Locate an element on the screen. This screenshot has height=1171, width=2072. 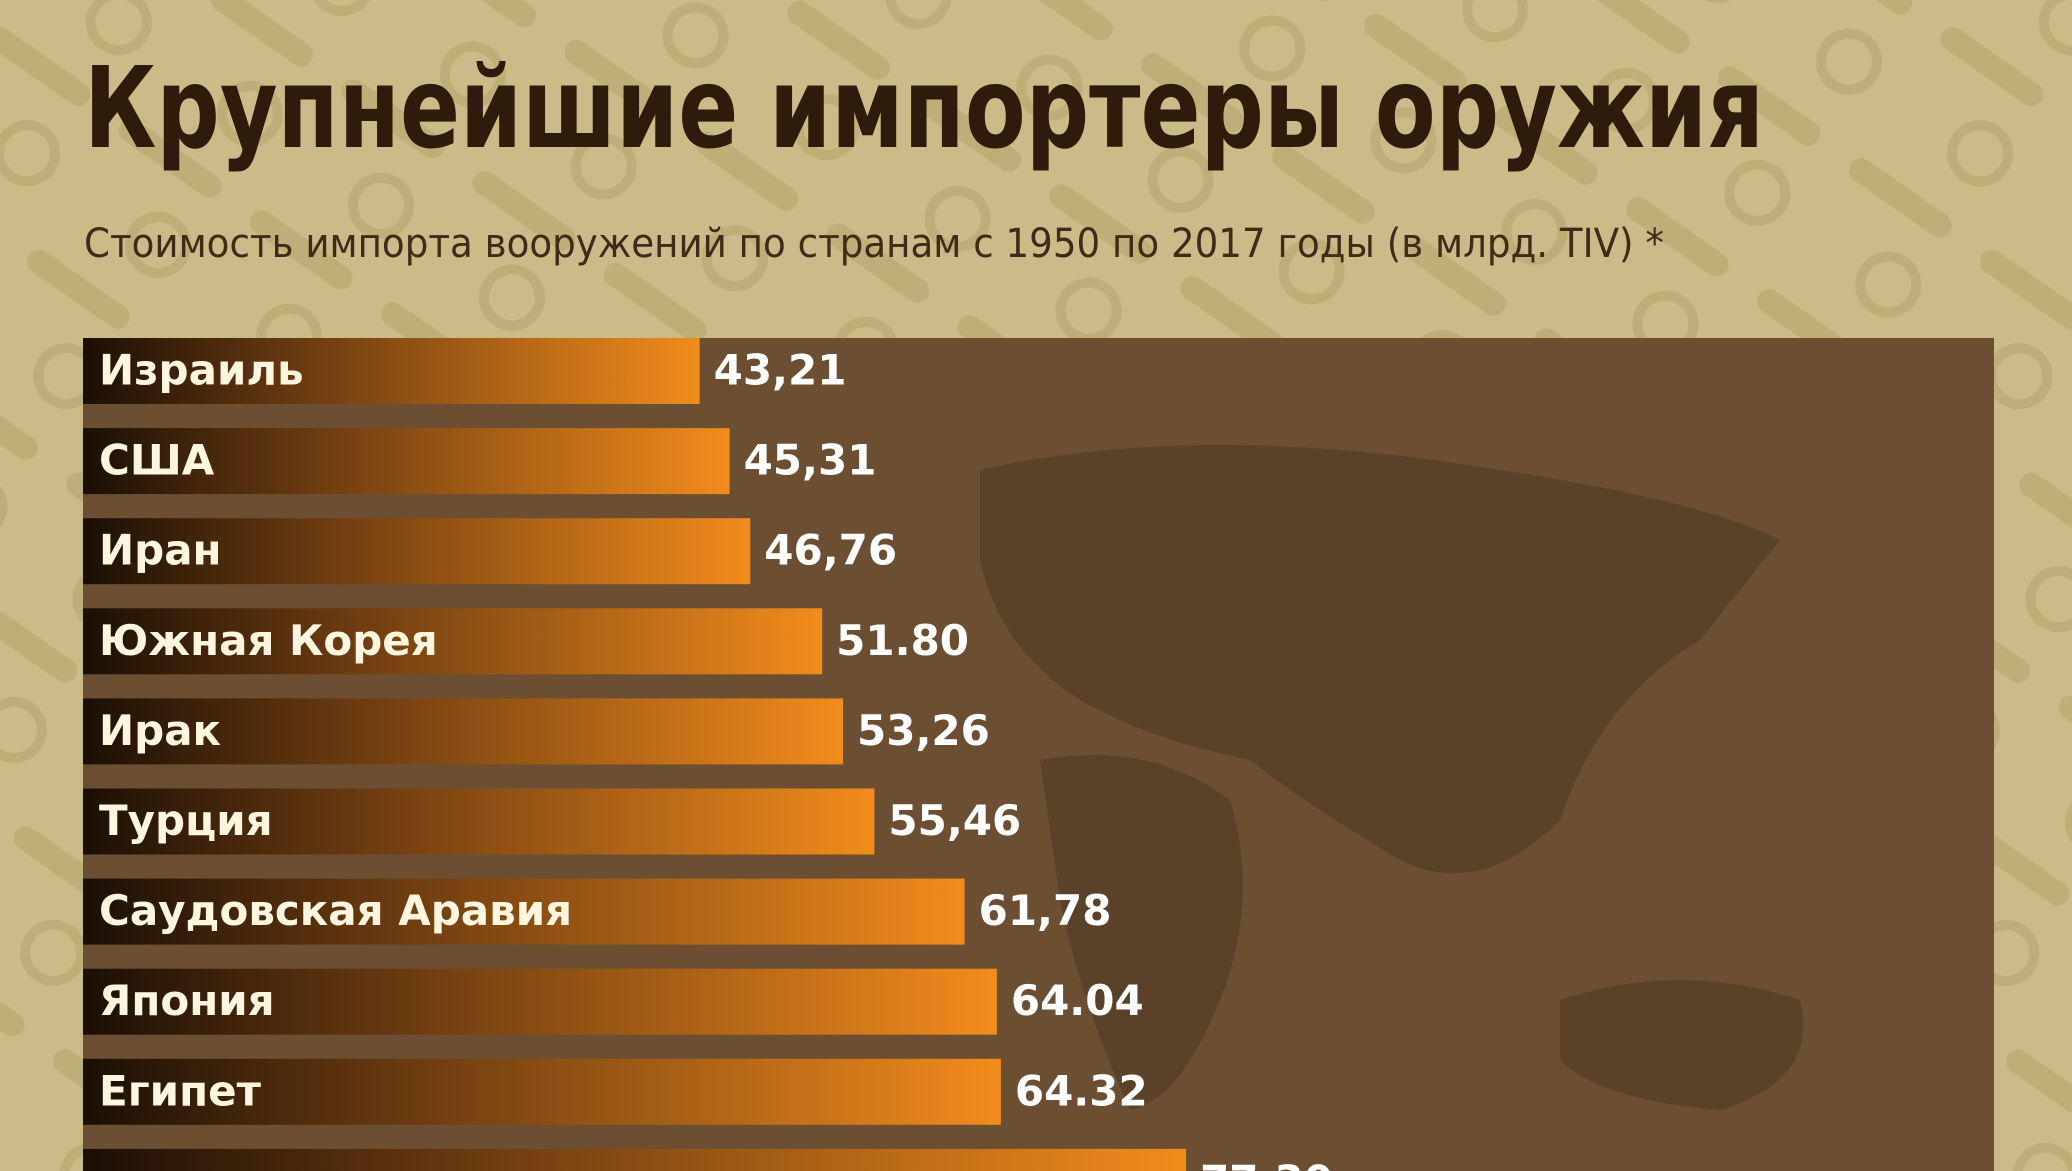
category-label: Израиль is located at coordinates (201, 370).